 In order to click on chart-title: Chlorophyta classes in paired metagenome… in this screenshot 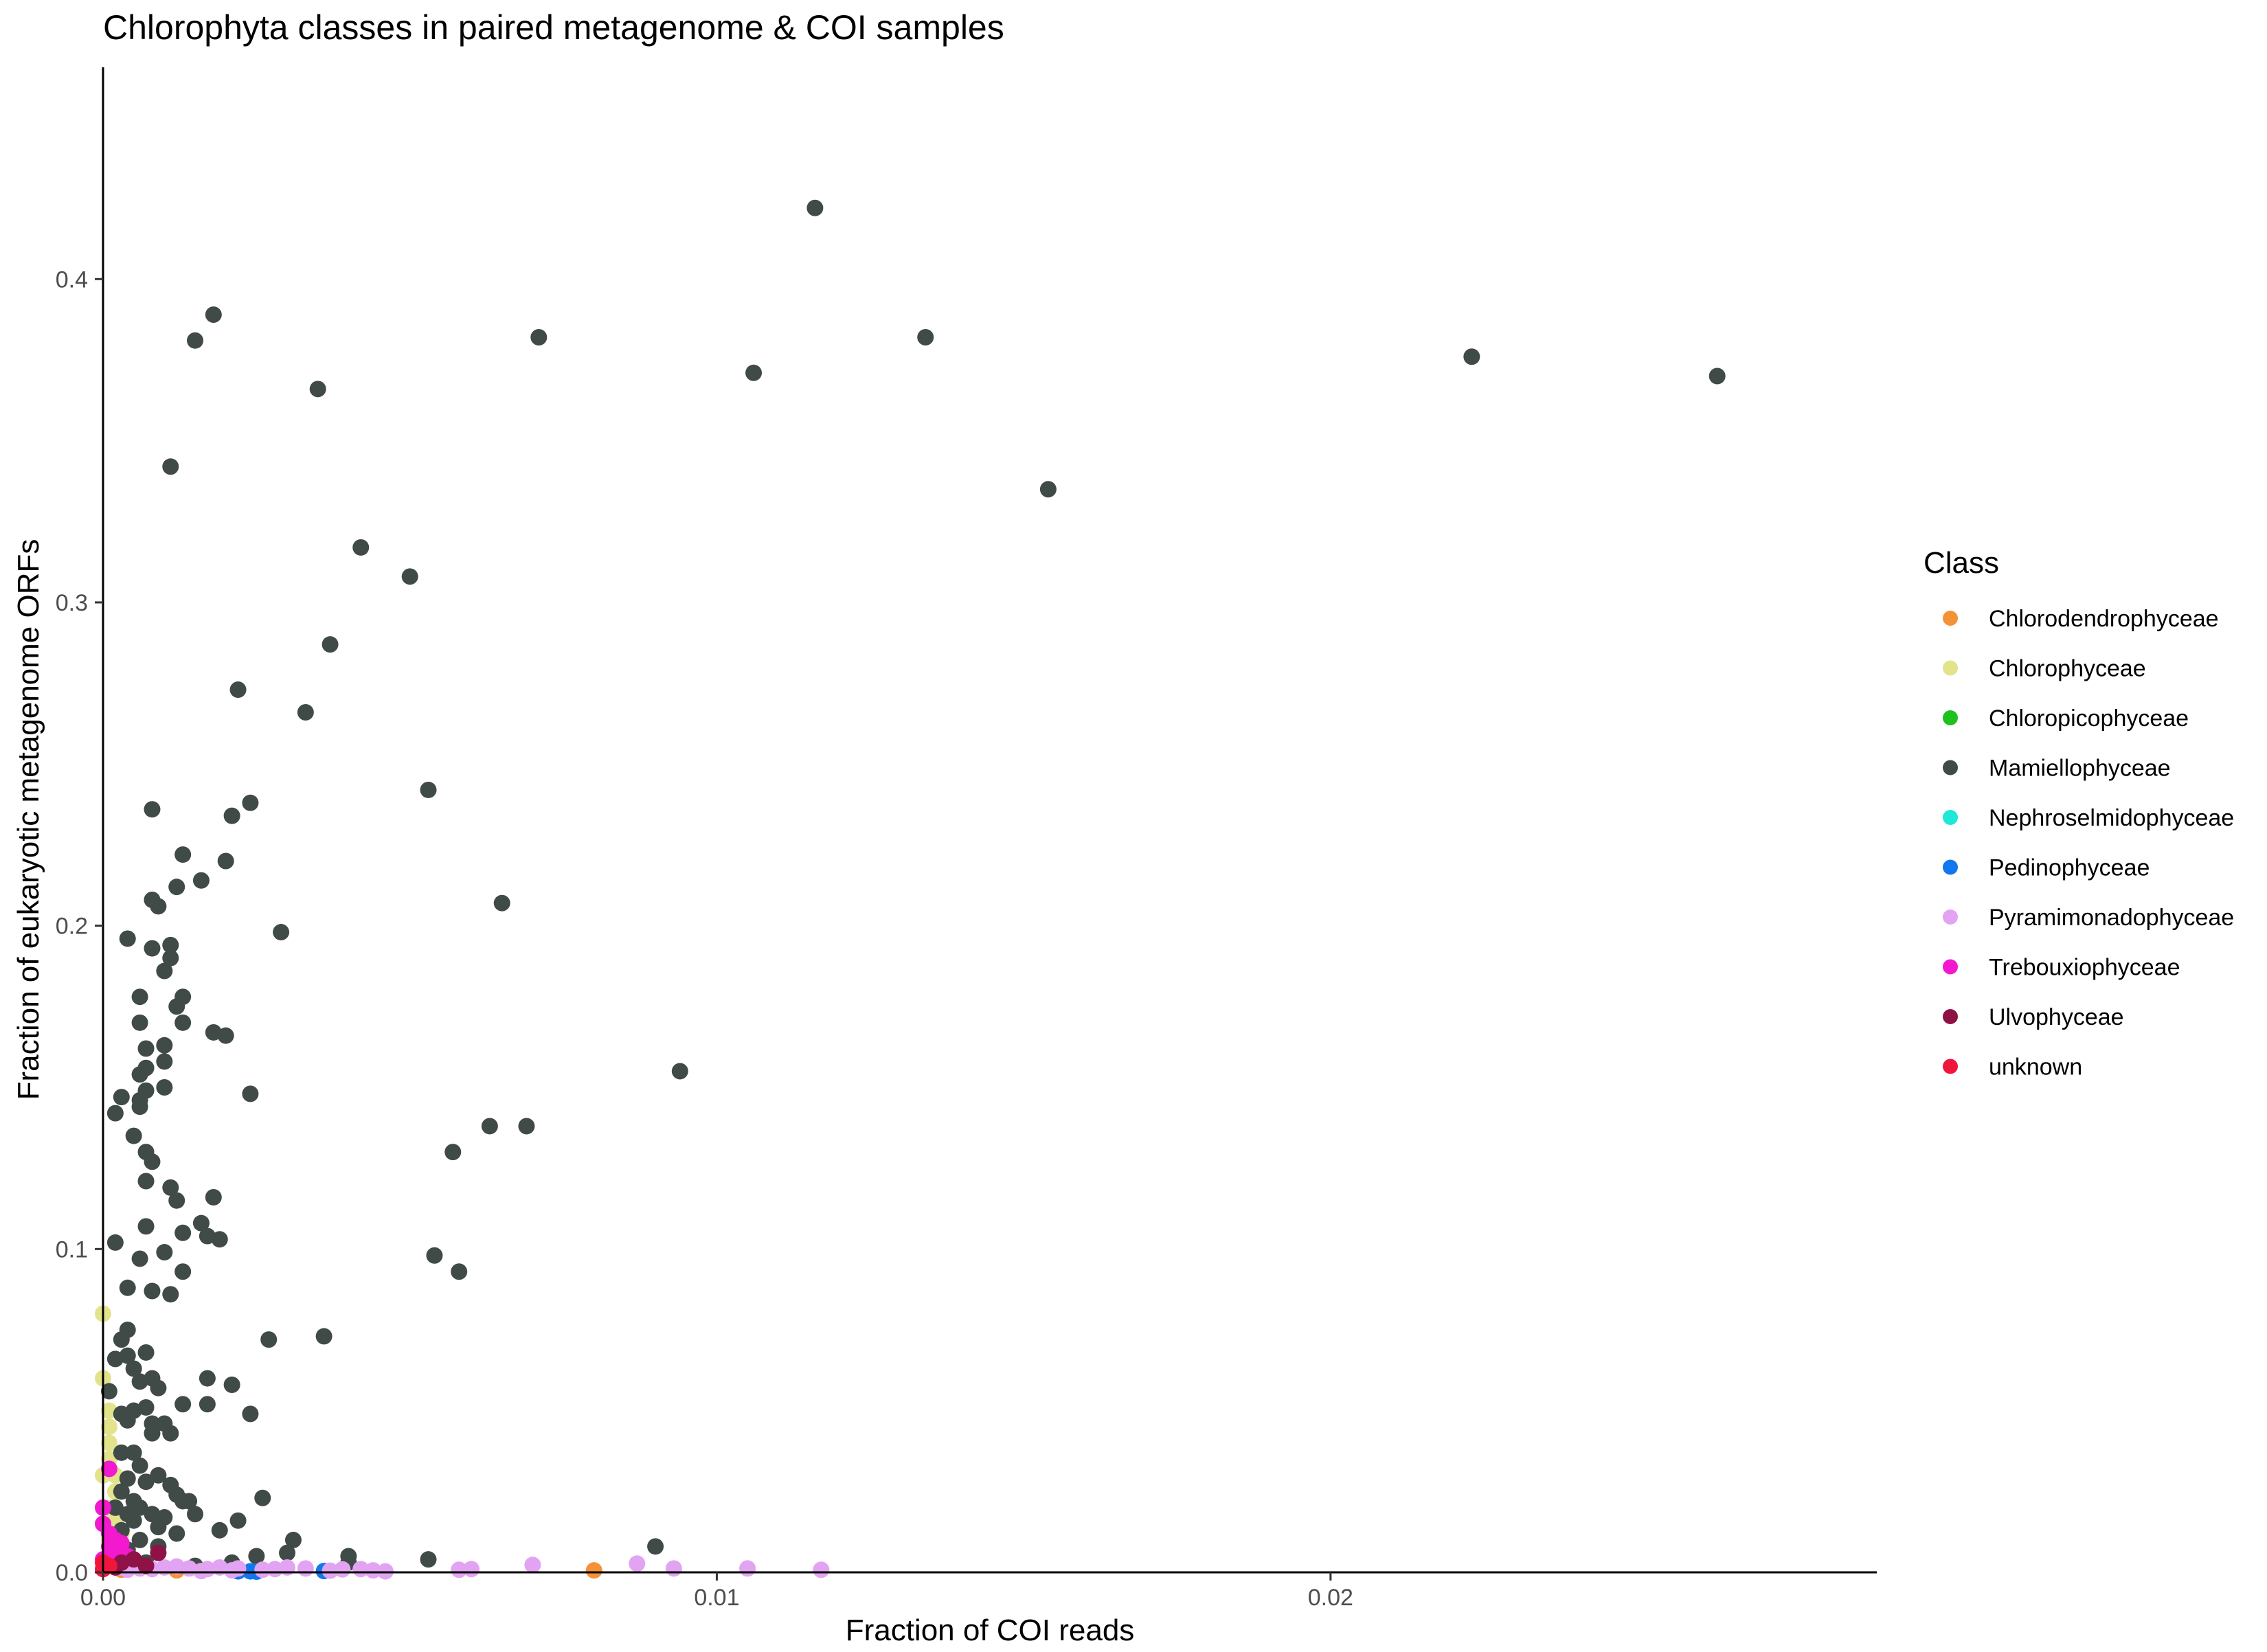, I will do `click(553, 27)`.